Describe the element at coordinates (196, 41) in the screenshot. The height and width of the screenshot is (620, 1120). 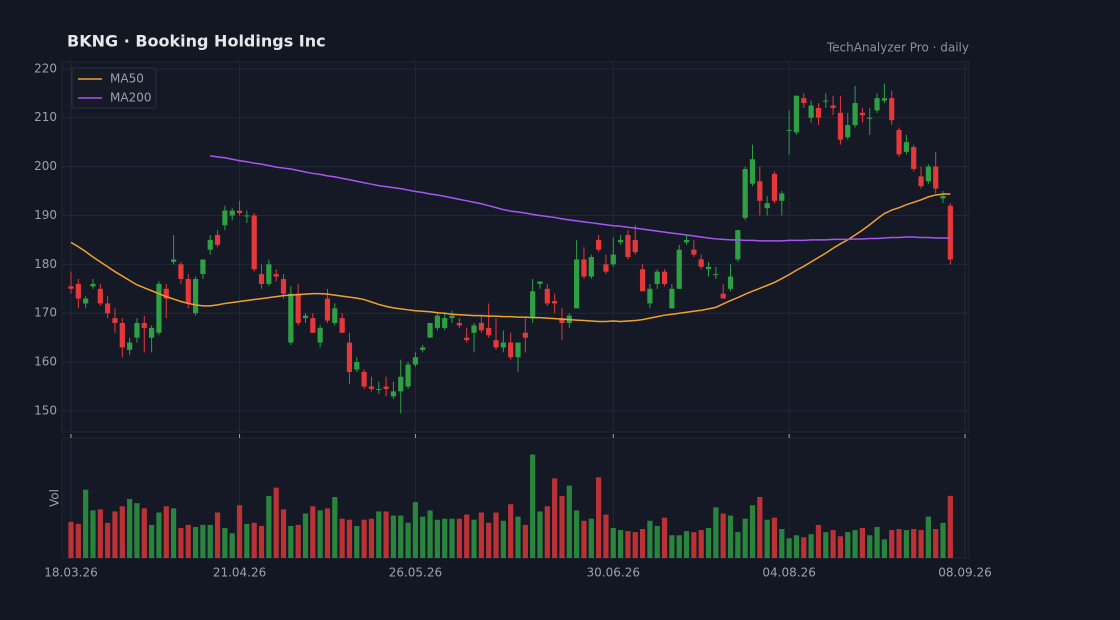
I see `chart-title: BKNG · Booking Holdings Inc` at that location.